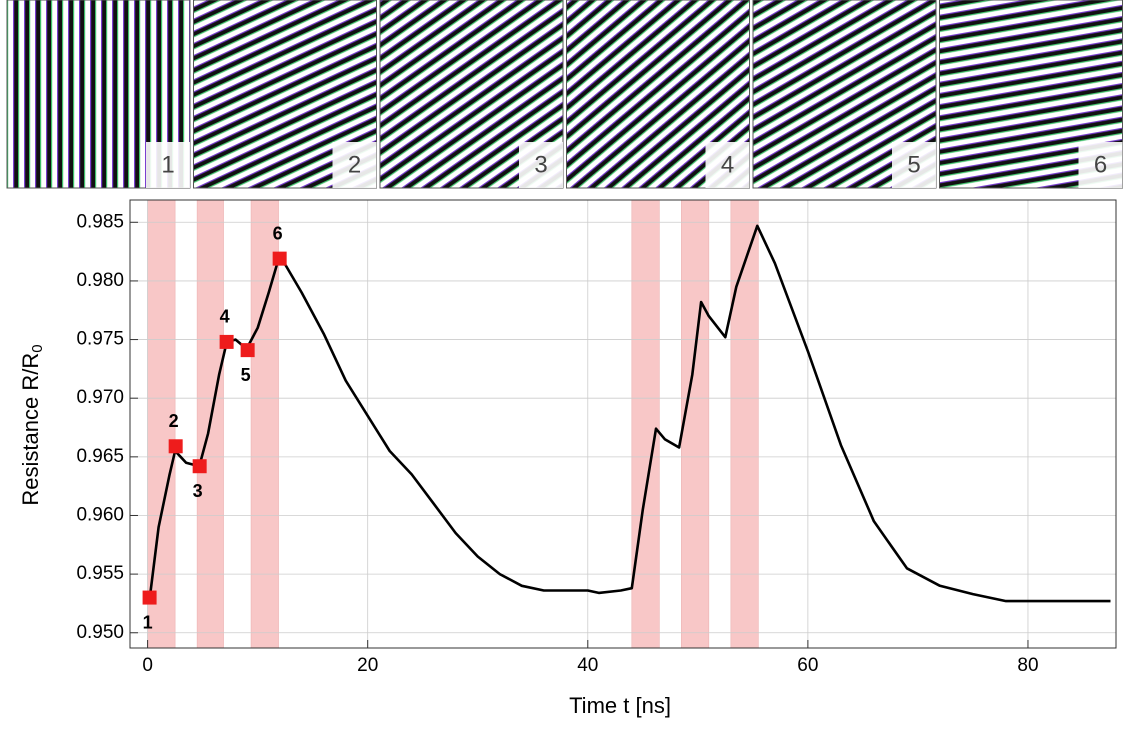 This screenshot has height=732, width=1125. I want to click on x-tick-label: 60, so click(807, 665).